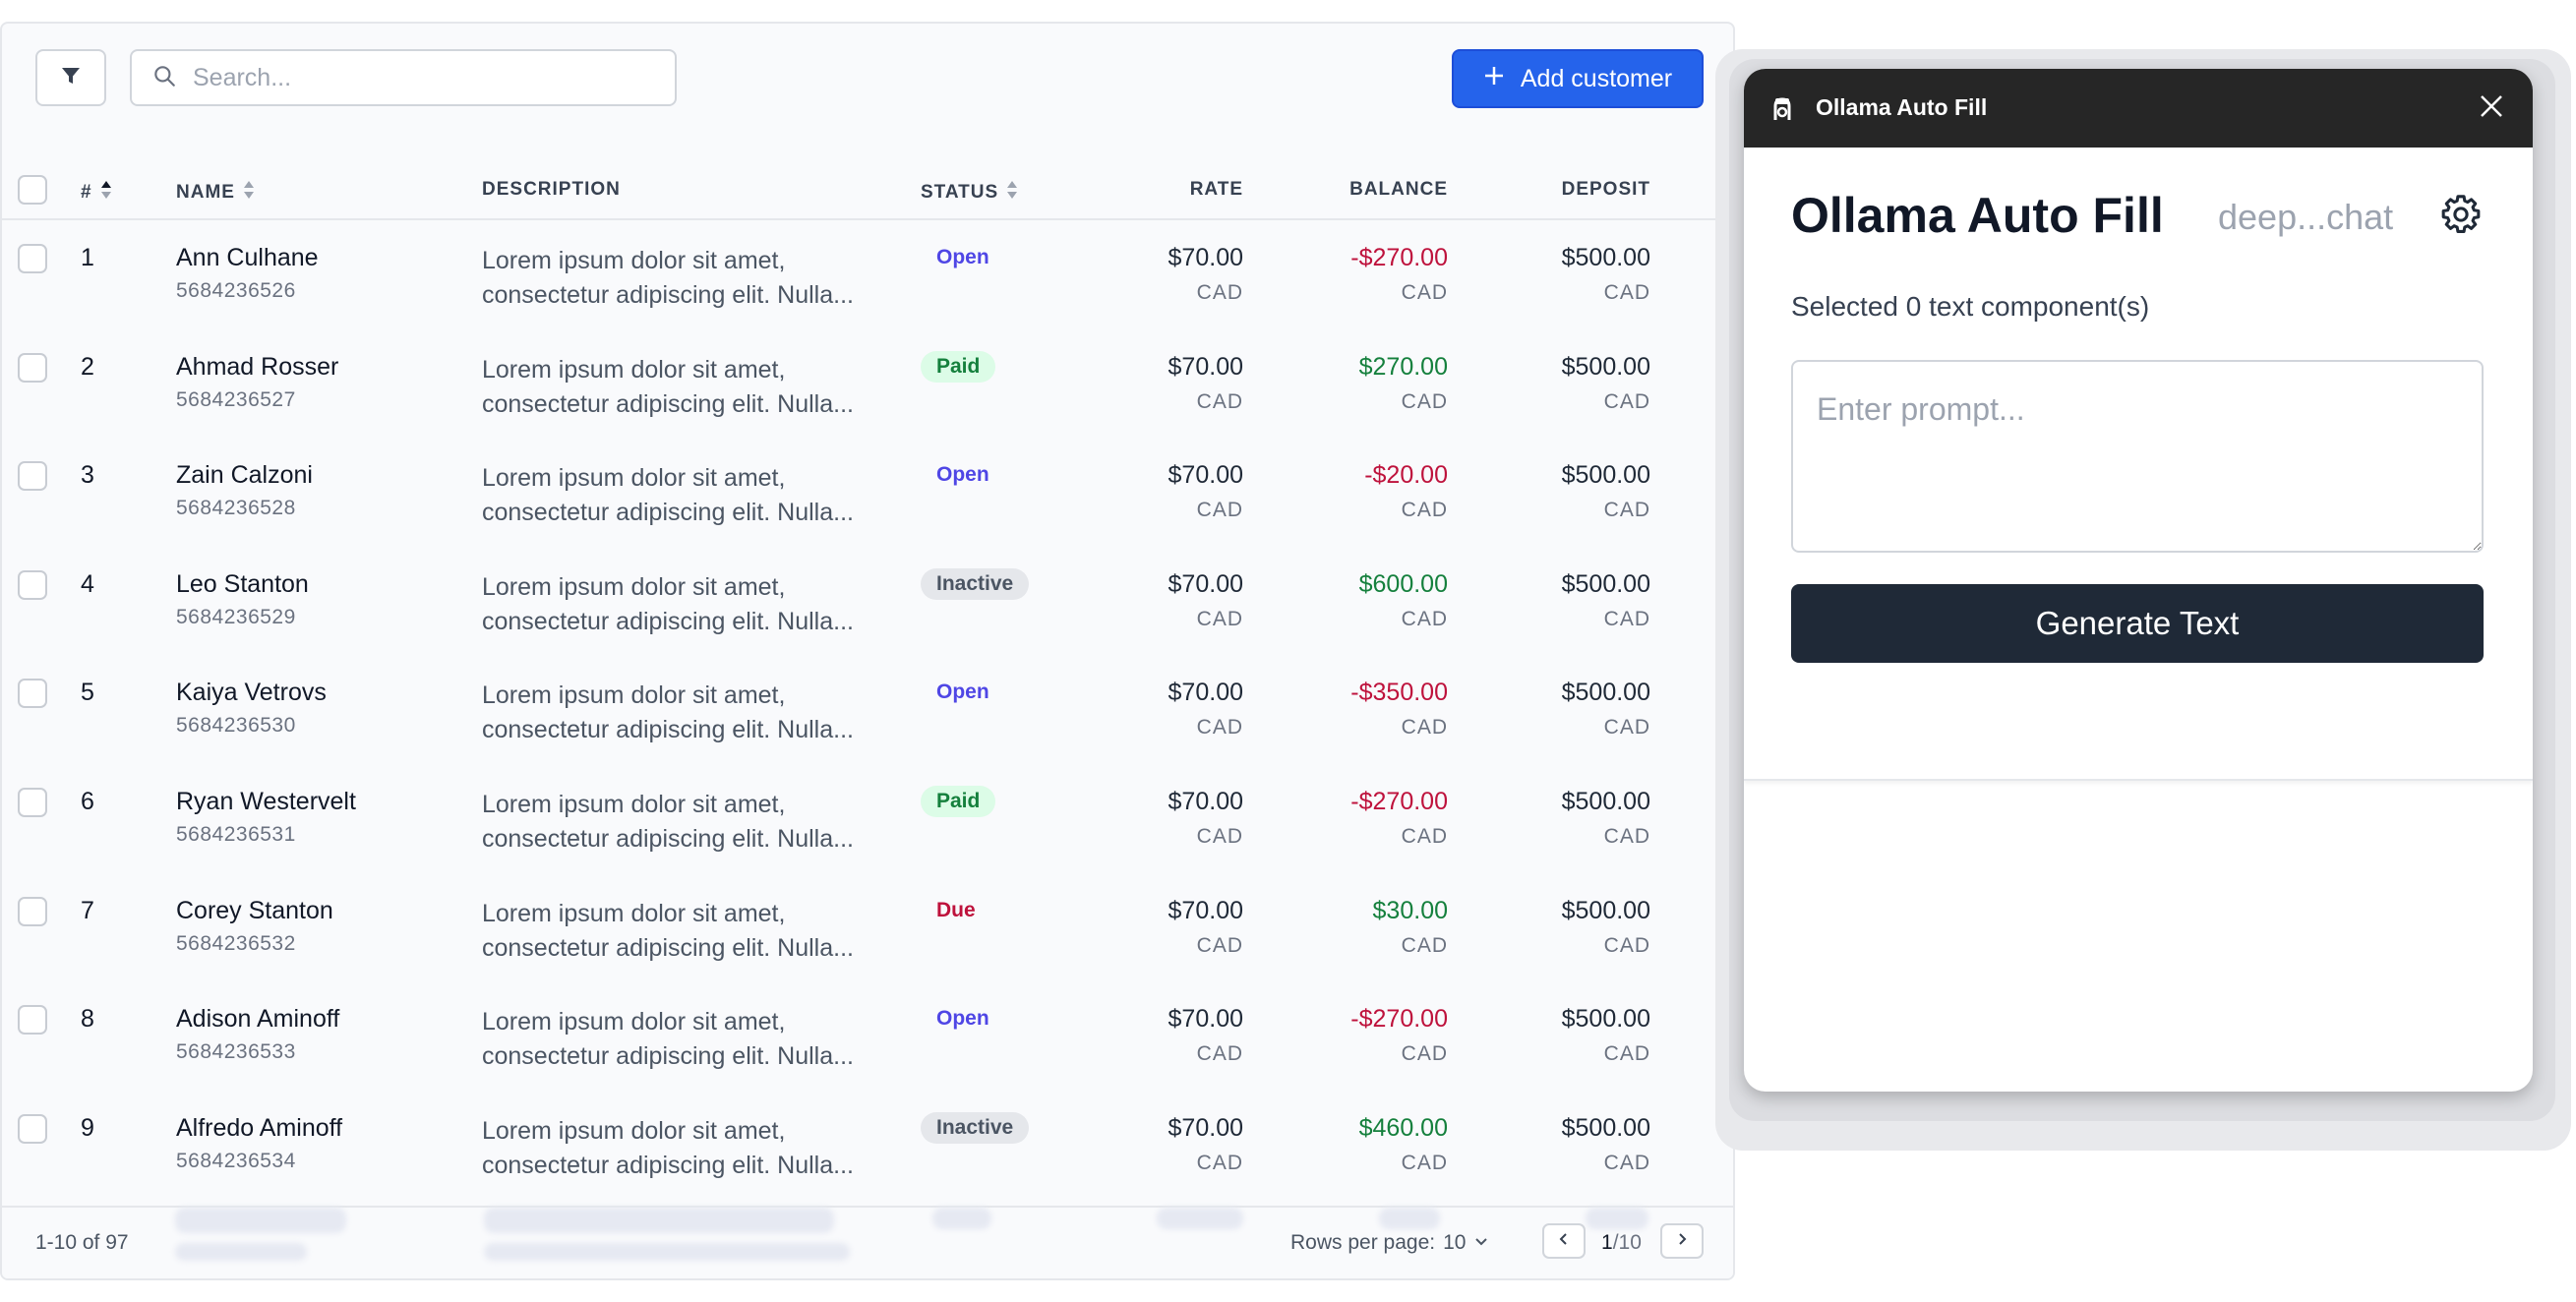 The width and height of the screenshot is (2576, 1302). What do you see at coordinates (2491, 108) in the screenshot?
I see `close-button` at bounding box center [2491, 108].